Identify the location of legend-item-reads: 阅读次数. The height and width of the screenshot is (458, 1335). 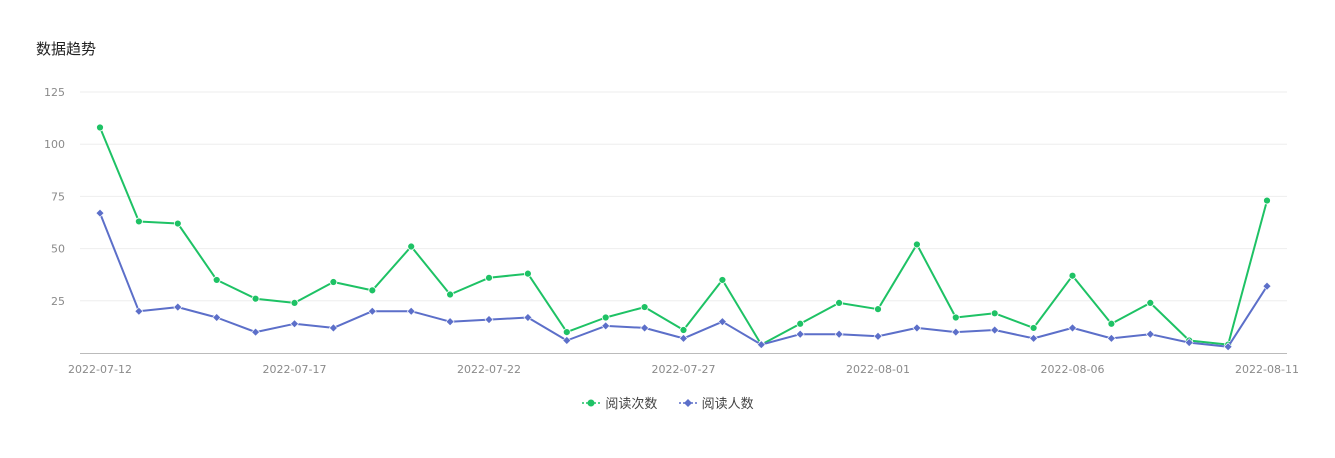
(619, 402).